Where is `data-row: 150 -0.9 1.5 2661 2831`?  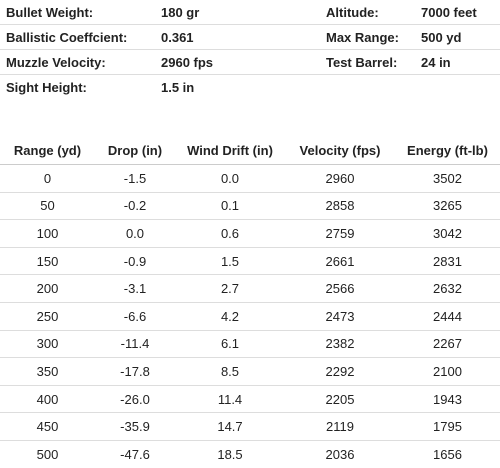
data-row: 150 -0.9 1.5 2661 2831 is located at coordinates (250, 261).